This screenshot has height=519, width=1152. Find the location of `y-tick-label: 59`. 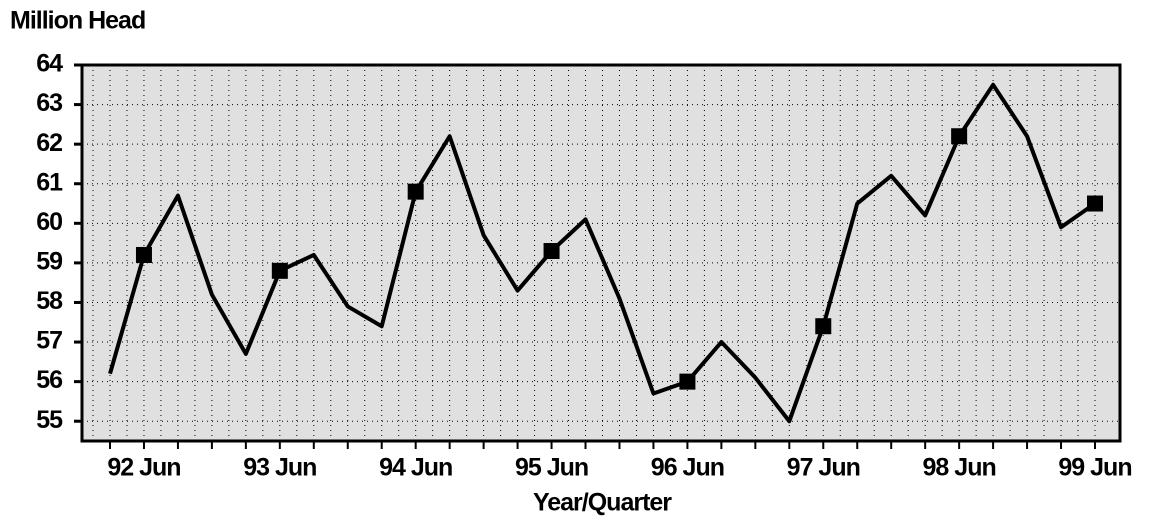

y-tick-label: 59 is located at coordinates (49, 262).